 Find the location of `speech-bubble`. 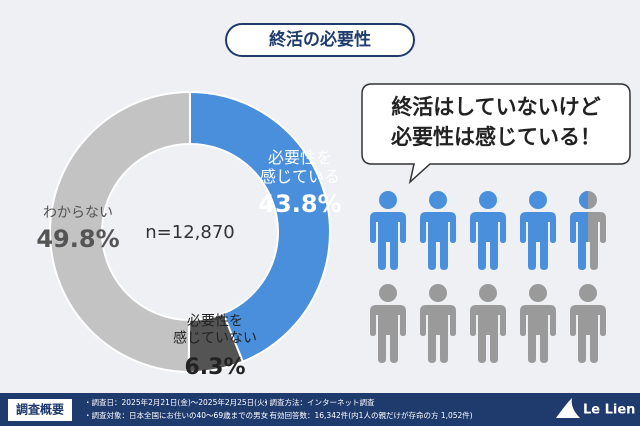

speech-bubble is located at coordinates (496, 134).